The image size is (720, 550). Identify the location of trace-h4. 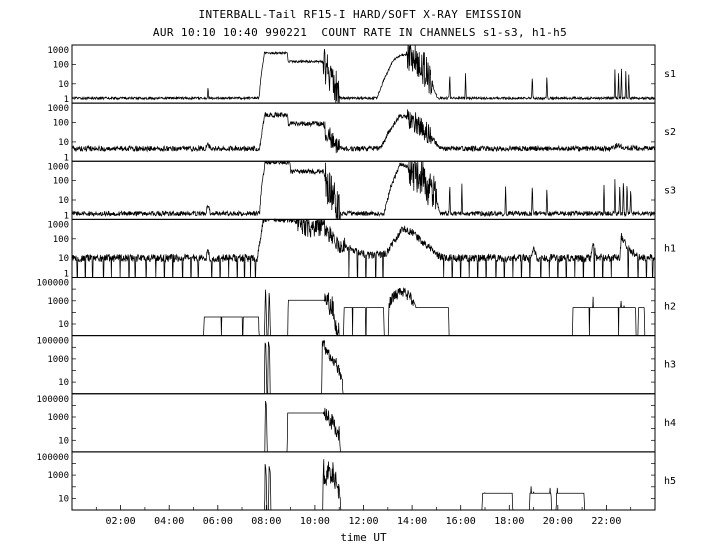
(363, 426).